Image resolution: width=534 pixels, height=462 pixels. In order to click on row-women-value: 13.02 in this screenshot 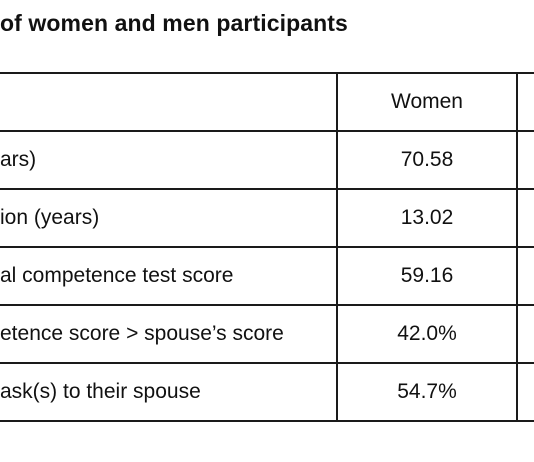, I will do `click(427, 218)`.